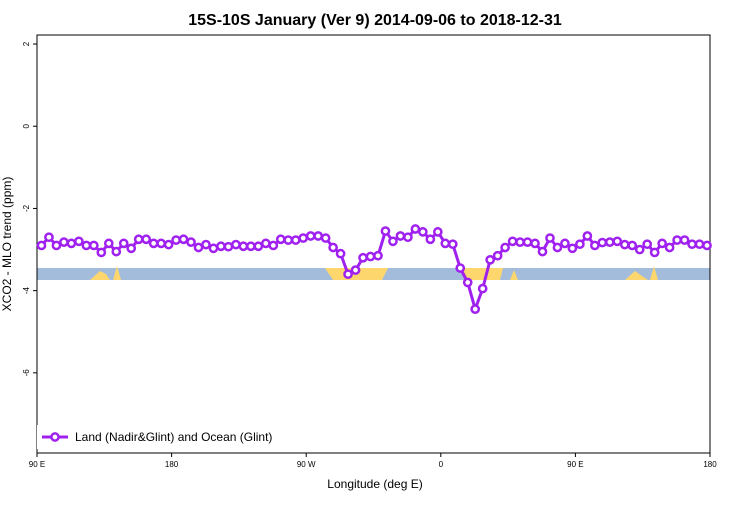  I want to click on y-tick-label: 0, so click(26, 125).